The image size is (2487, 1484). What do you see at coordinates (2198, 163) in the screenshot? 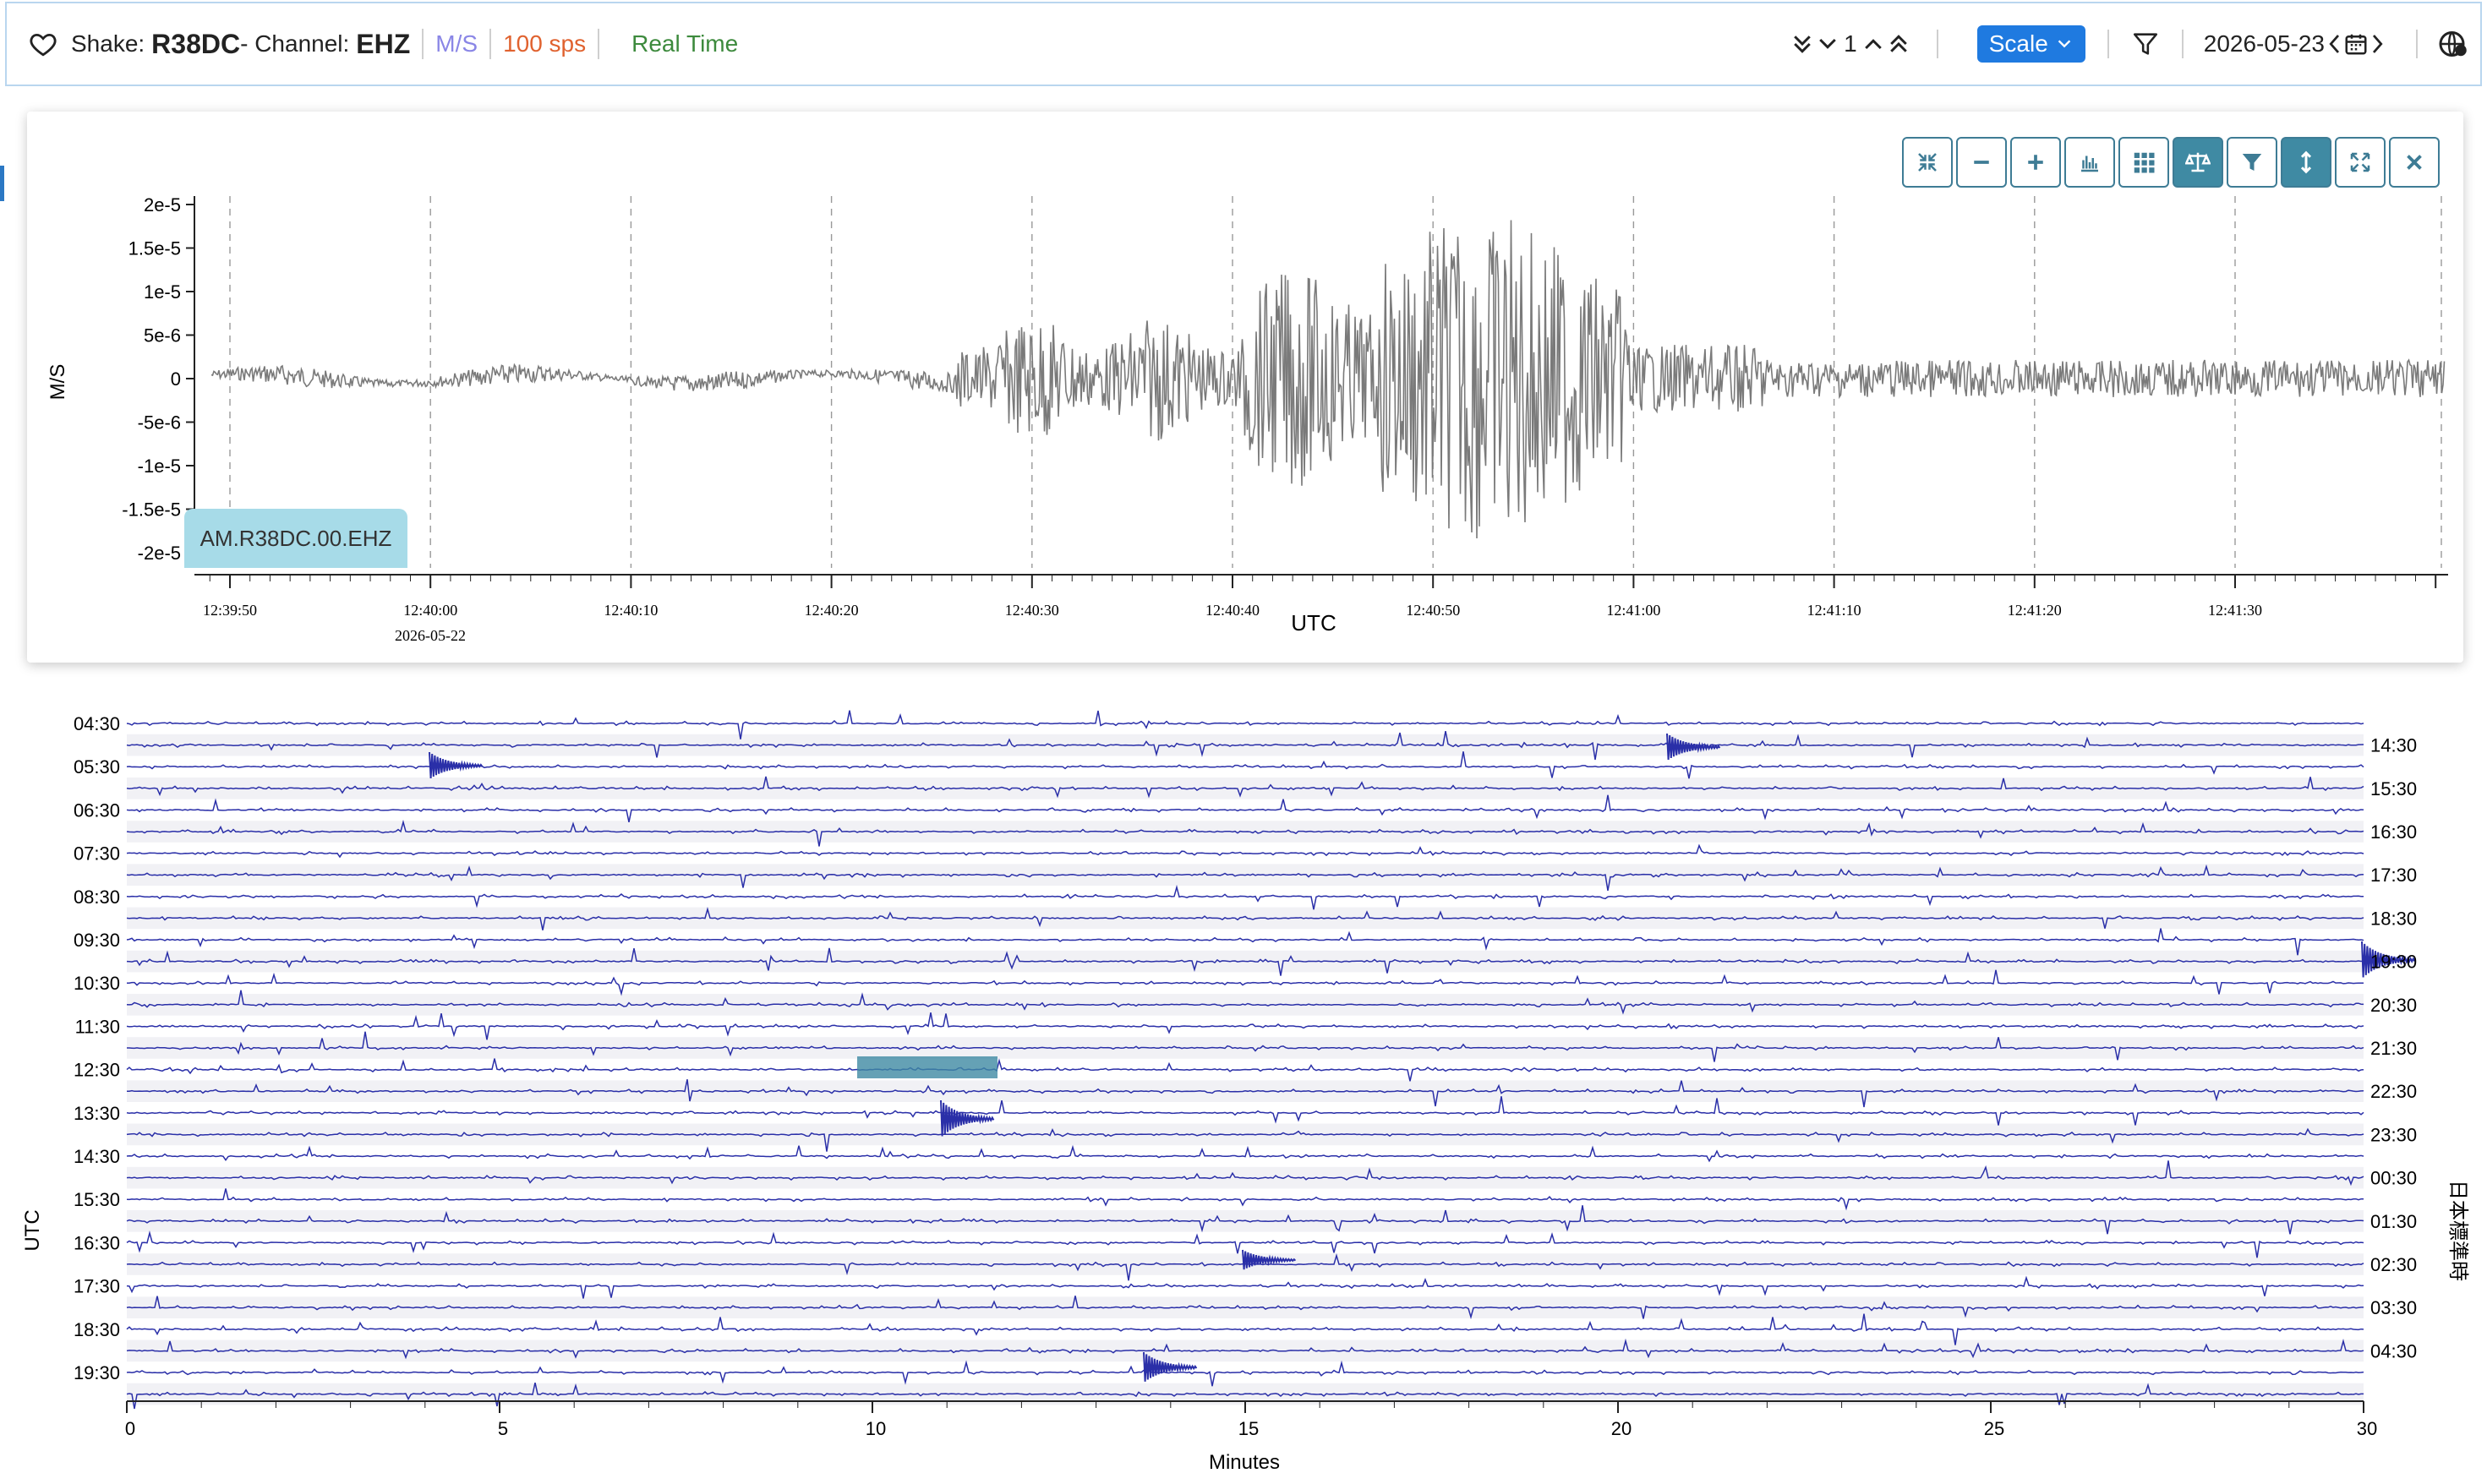
I see `balance-scale-button` at bounding box center [2198, 163].